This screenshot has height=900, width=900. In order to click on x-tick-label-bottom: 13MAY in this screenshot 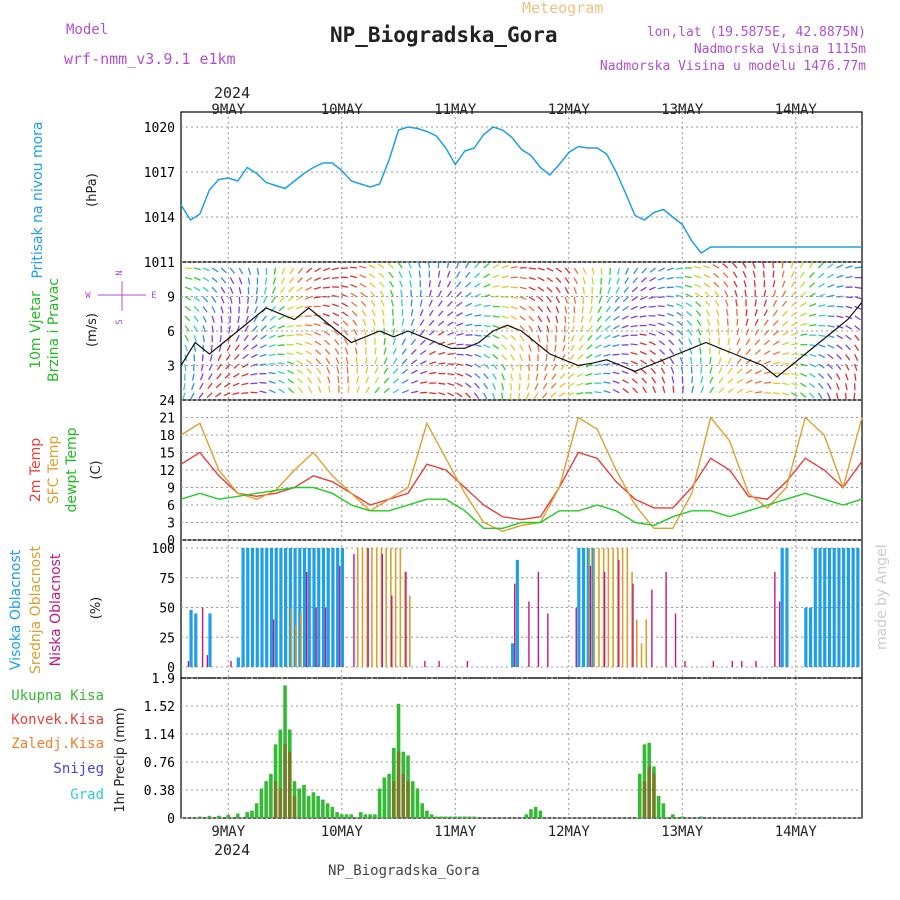, I will do `click(682, 832)`.